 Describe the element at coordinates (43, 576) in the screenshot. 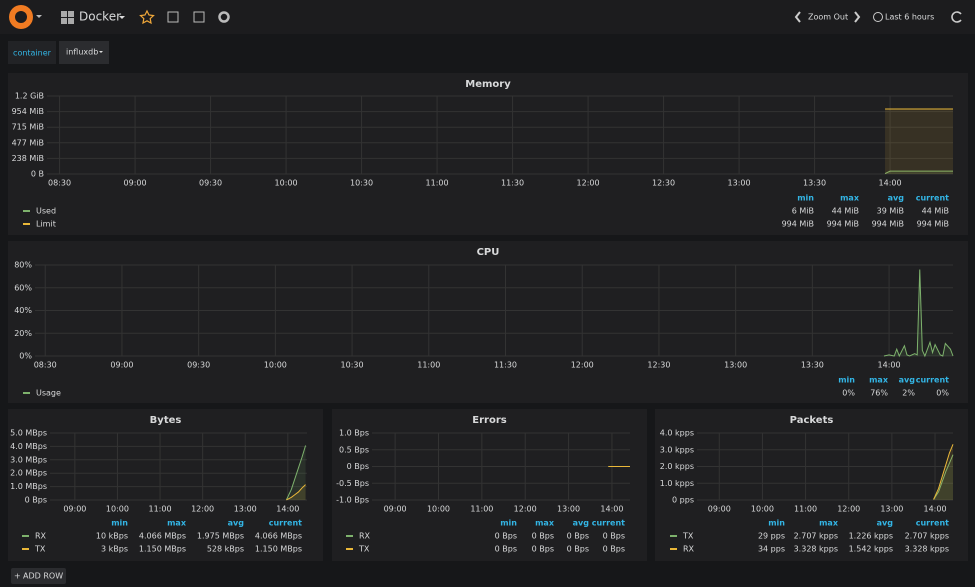

I see `add-row-label: ADD ROW` at that location.